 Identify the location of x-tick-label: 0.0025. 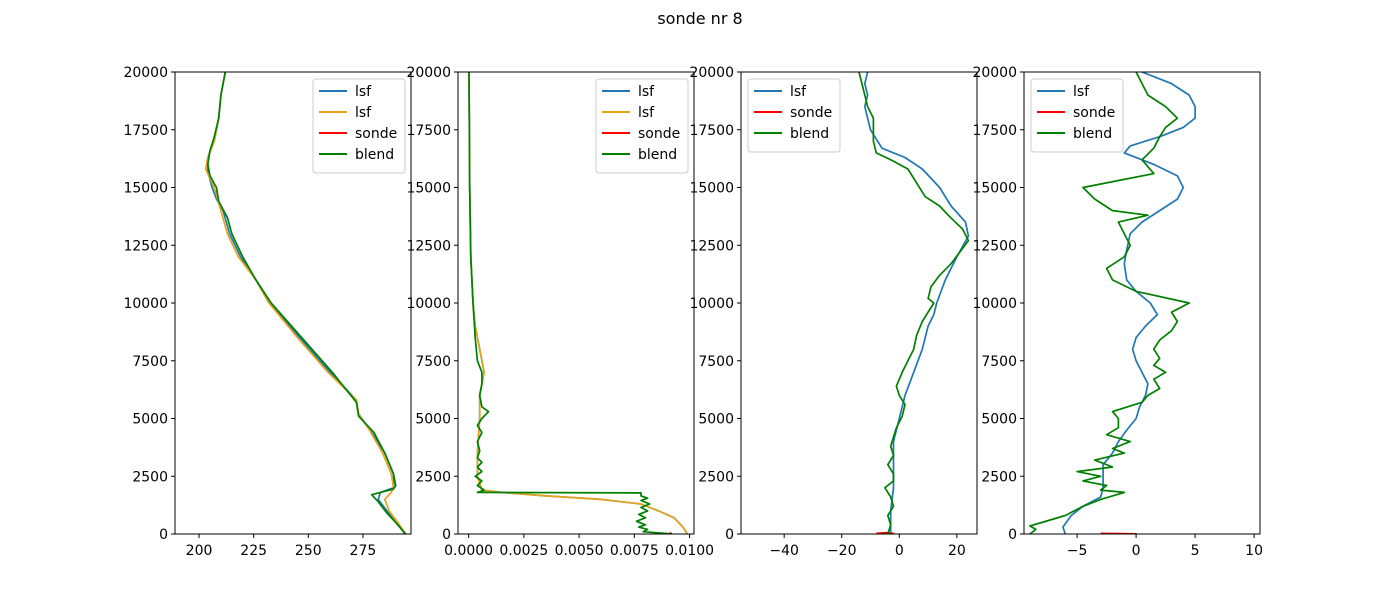
(523, 551).